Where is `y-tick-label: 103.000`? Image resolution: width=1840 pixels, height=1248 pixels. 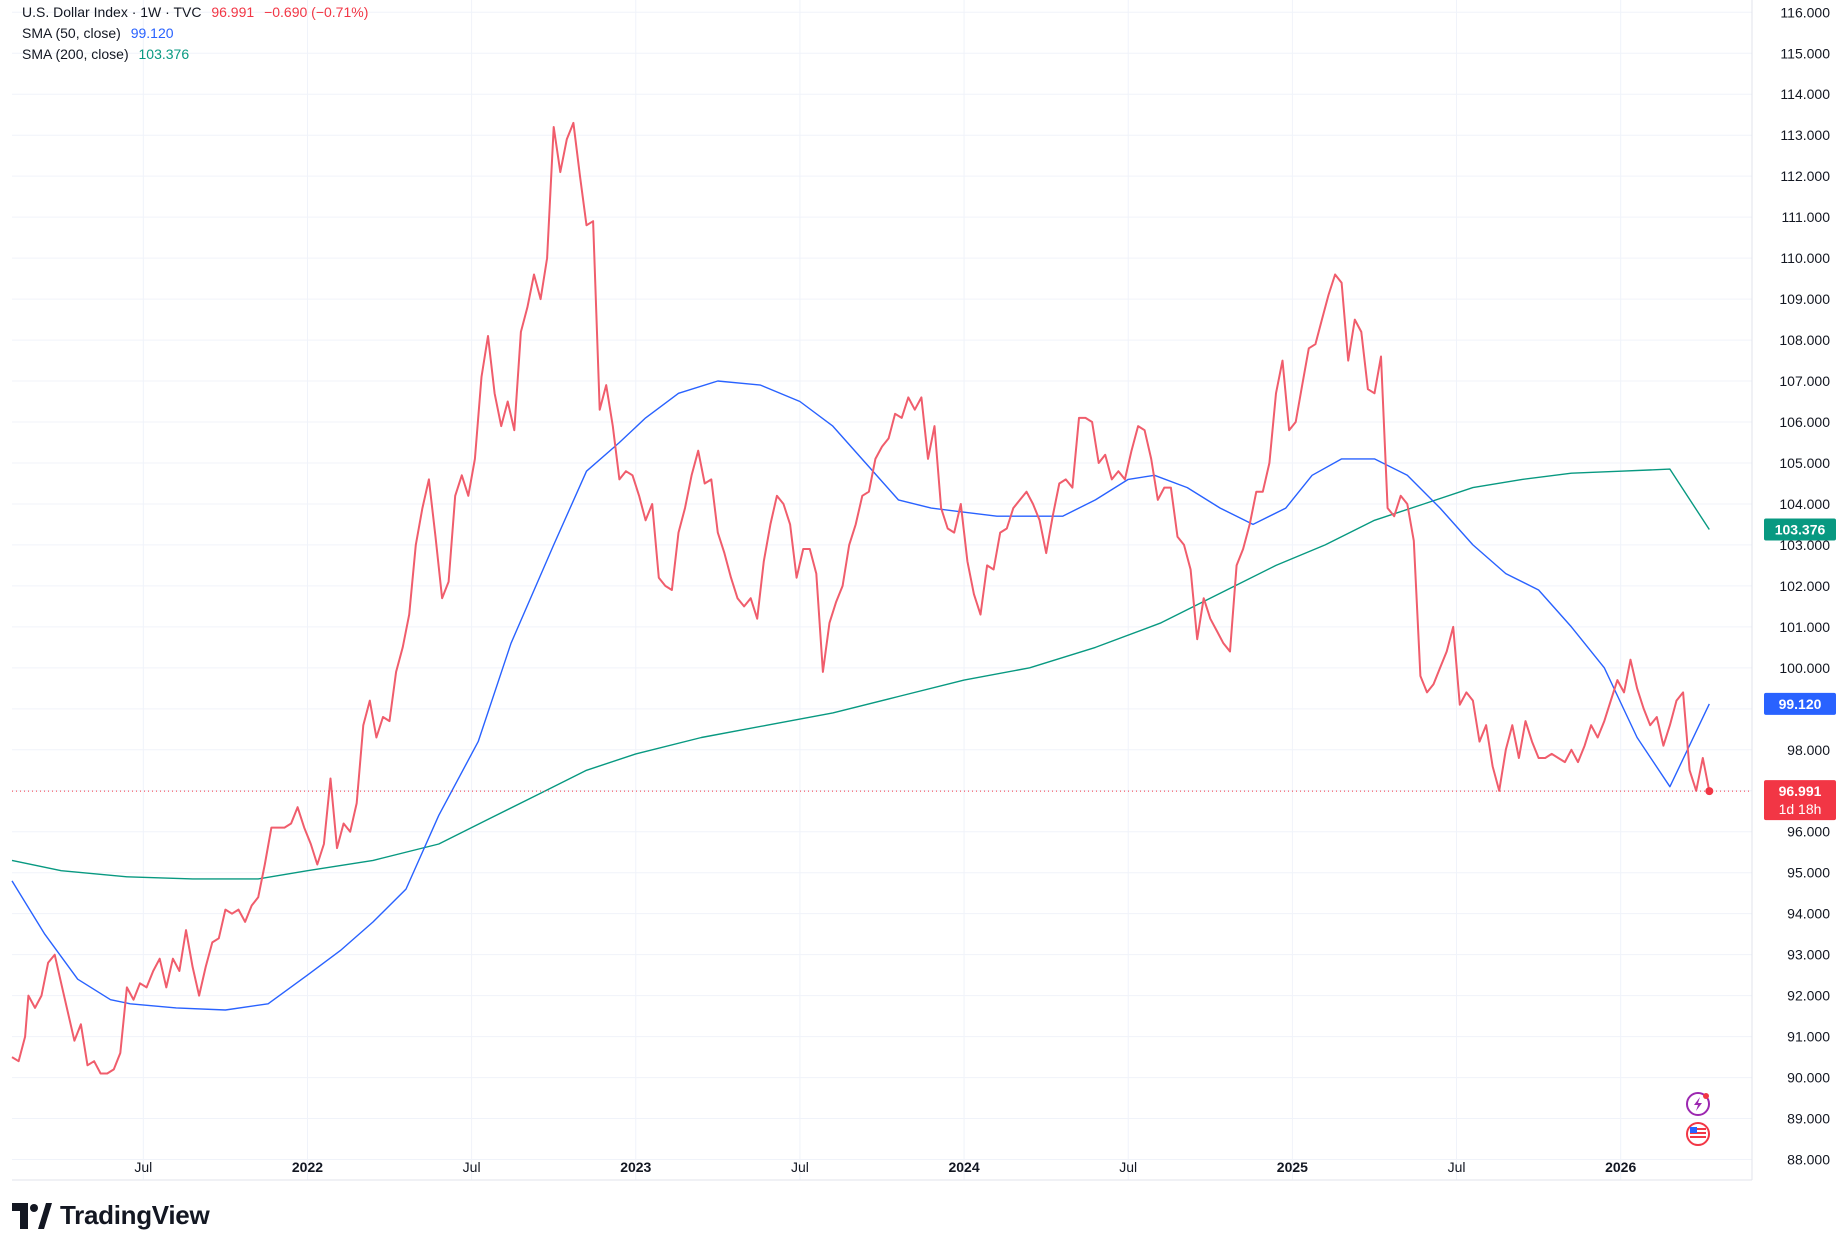
y-tick-label: 103.000 is located at coordinates (1804, 545).